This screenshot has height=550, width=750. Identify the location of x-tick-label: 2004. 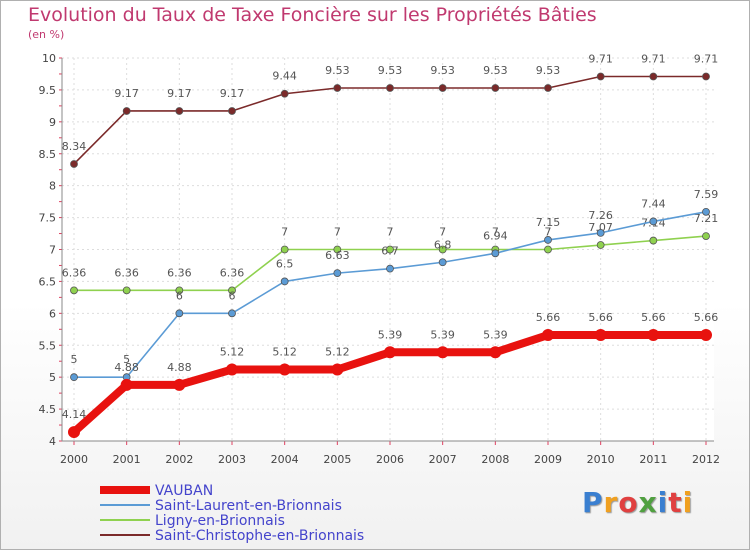
(285, 459).